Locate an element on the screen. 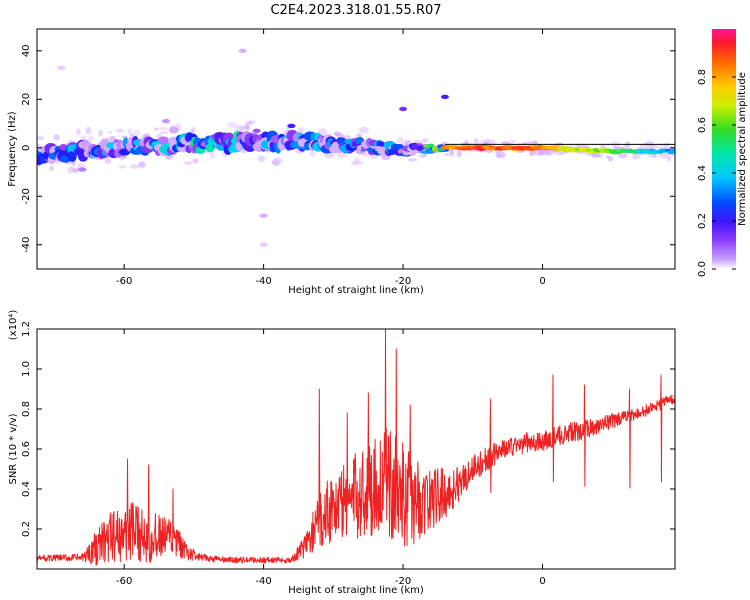 The image size is (750, 600). y-tick-label: 20 is located at coordinates (26, 99).